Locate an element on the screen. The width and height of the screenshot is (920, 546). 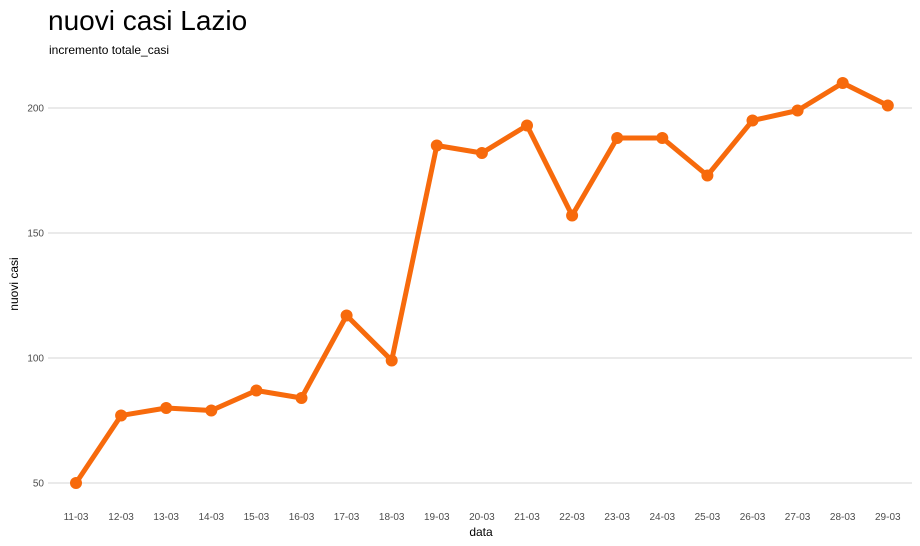
x-tick-label: 25-03 is located at coordinates (708, 517).